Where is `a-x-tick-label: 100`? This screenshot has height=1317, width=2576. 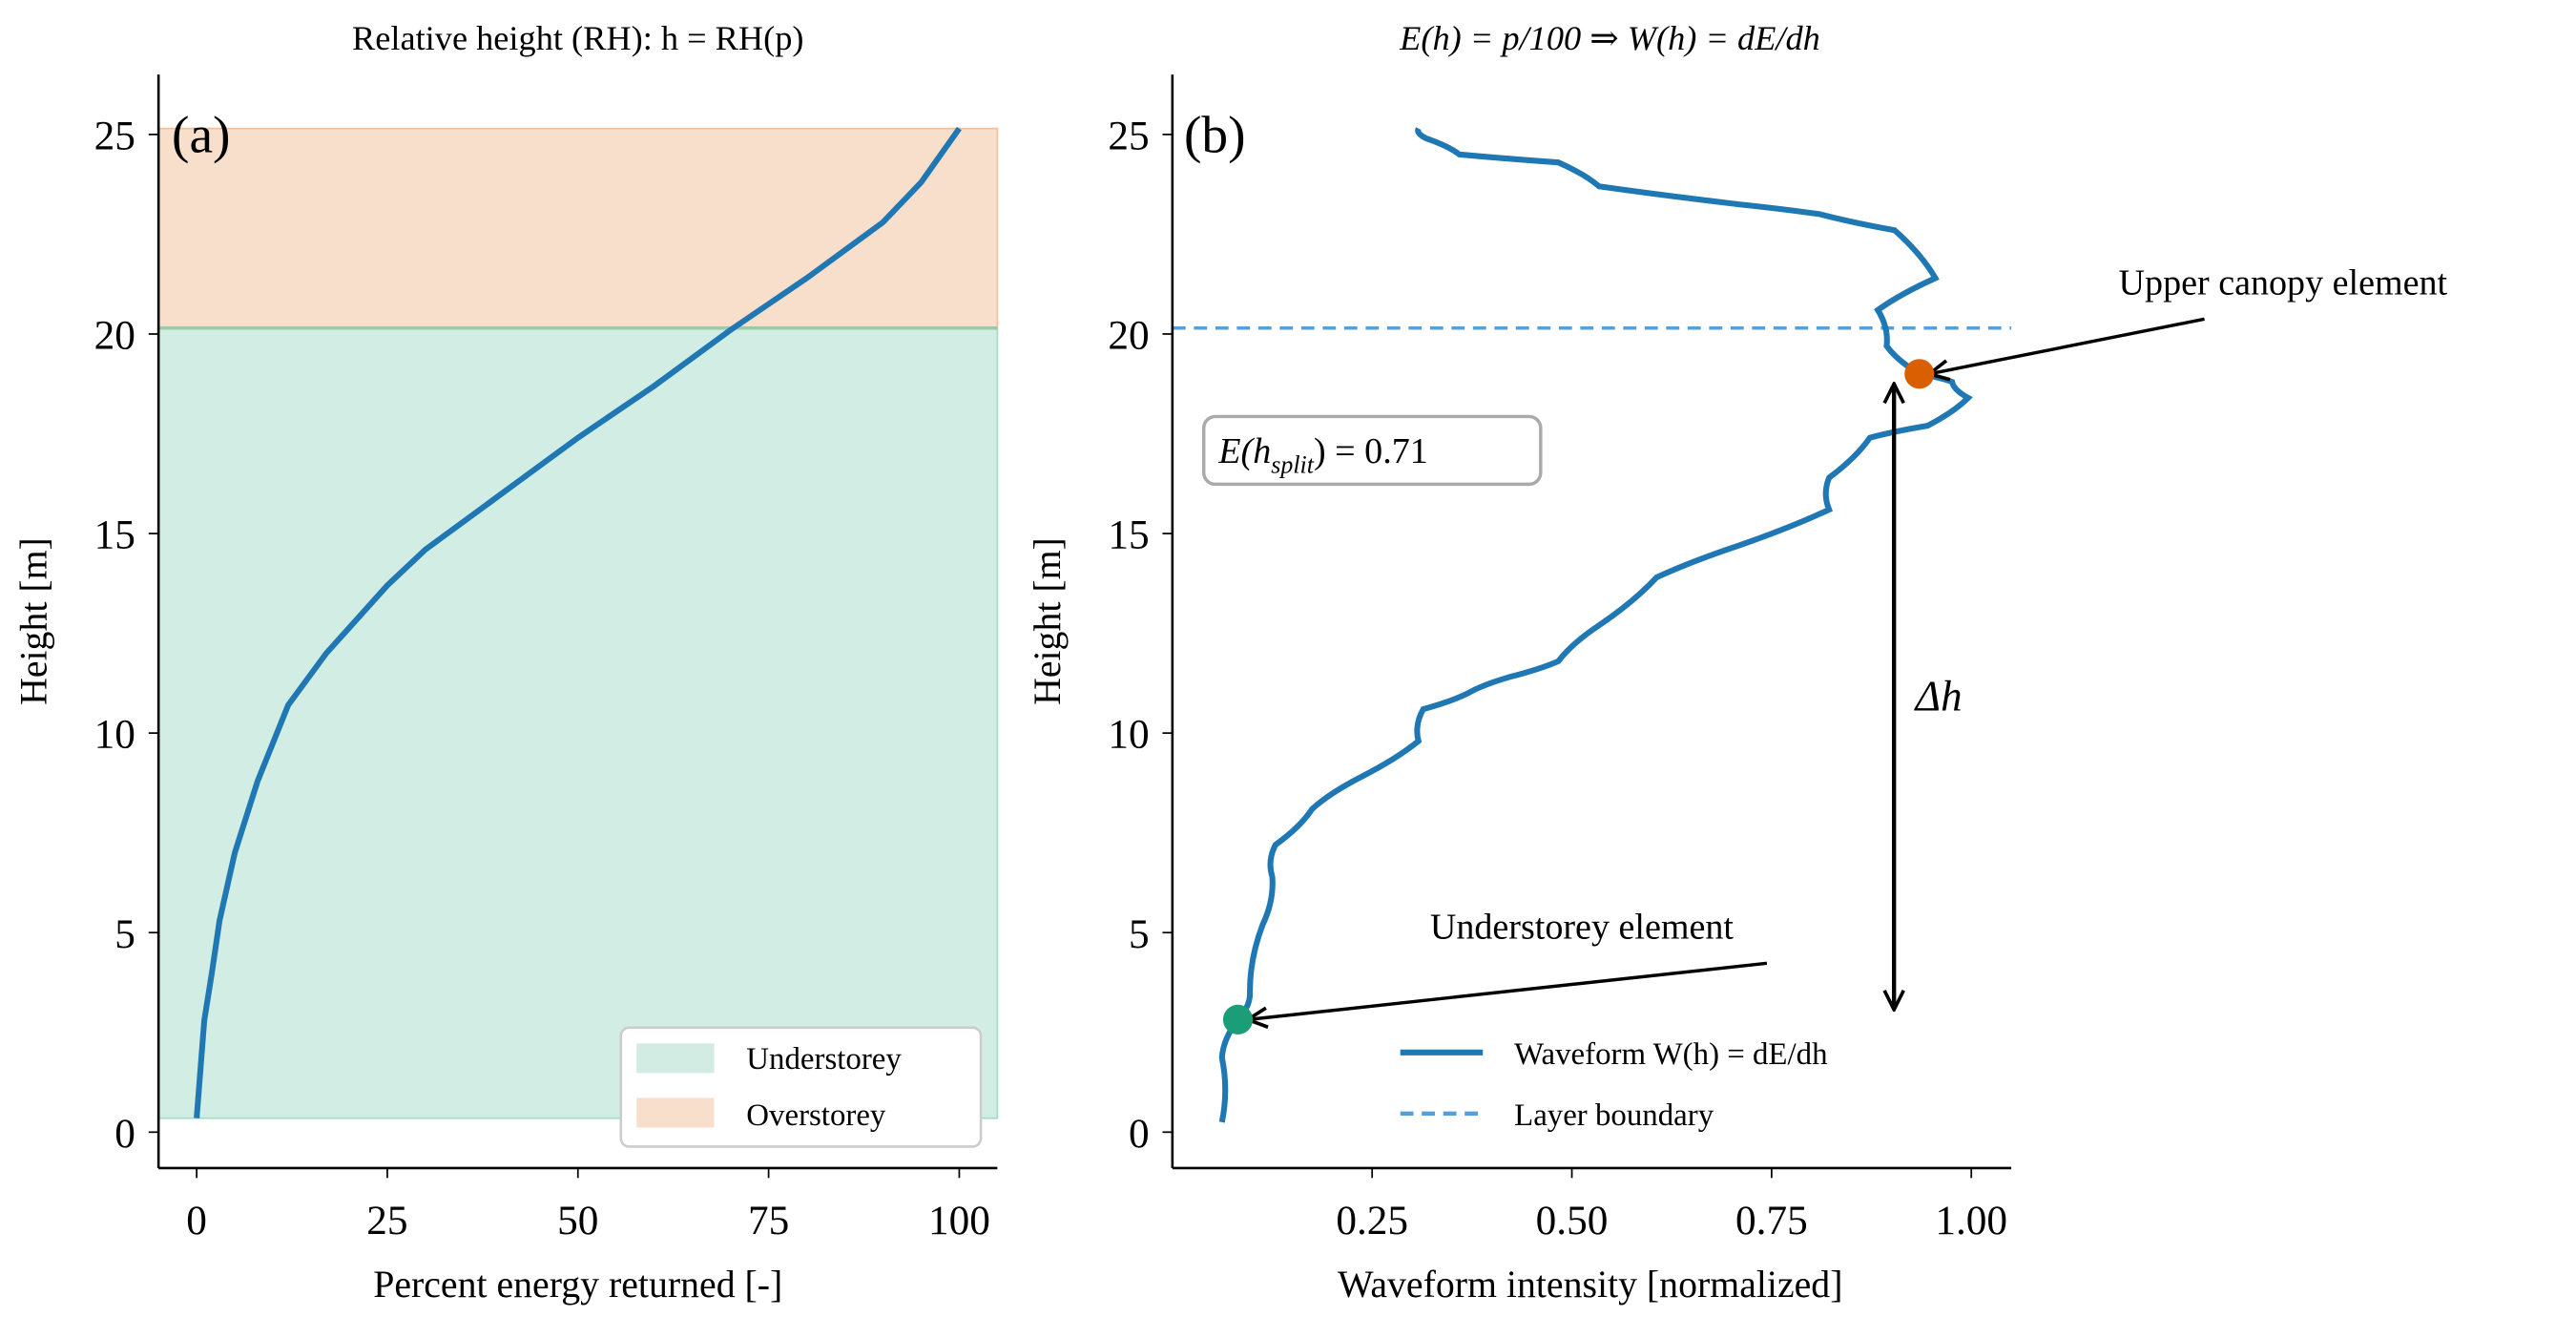 a-x-tick-label: 100 is located at coordinates (959, 1221).